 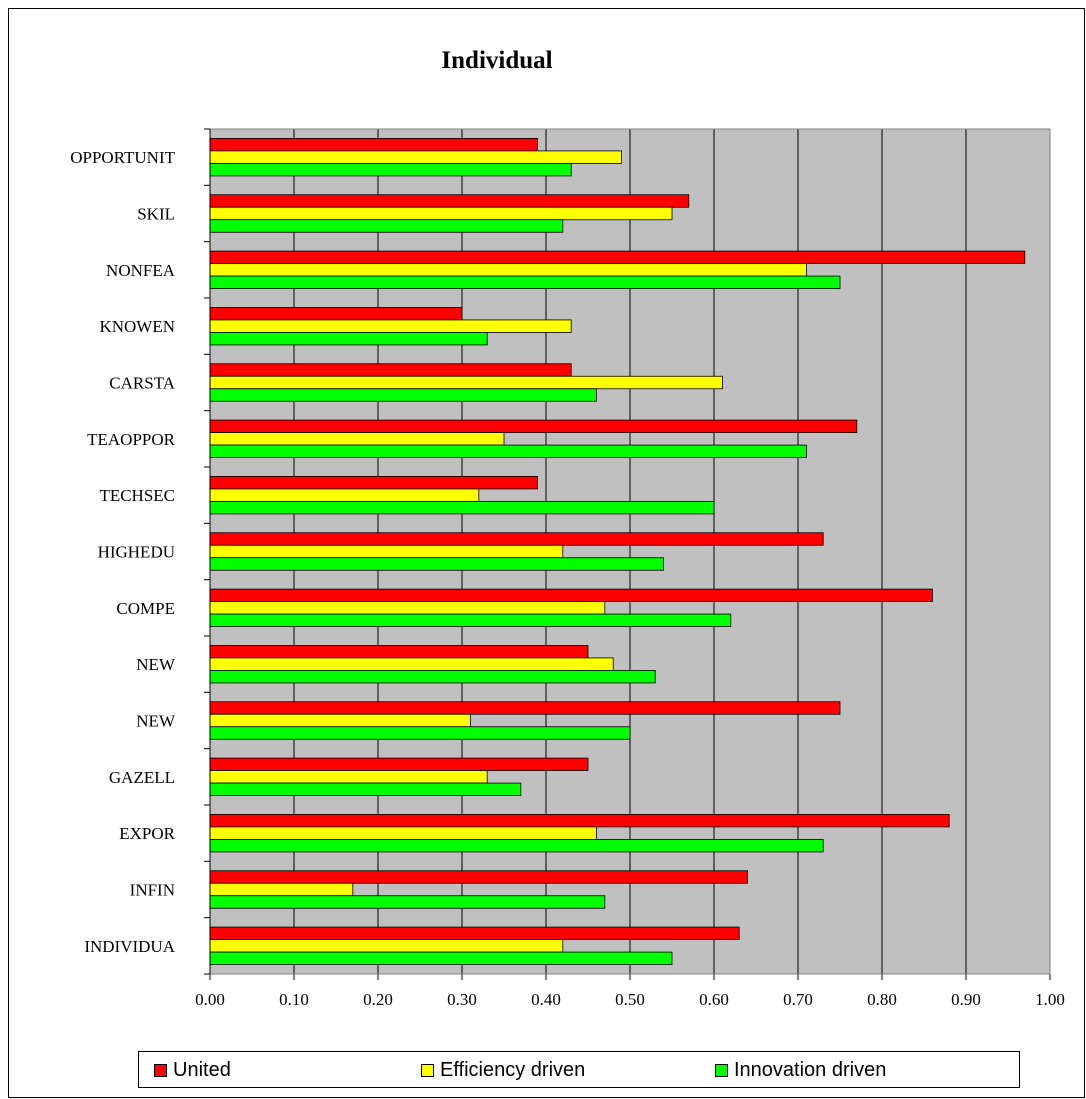 What do you see at coordinates (210, 999) in the screenshot?
I see `x-tick-label: 0.00` at bounding box center [210, 999].